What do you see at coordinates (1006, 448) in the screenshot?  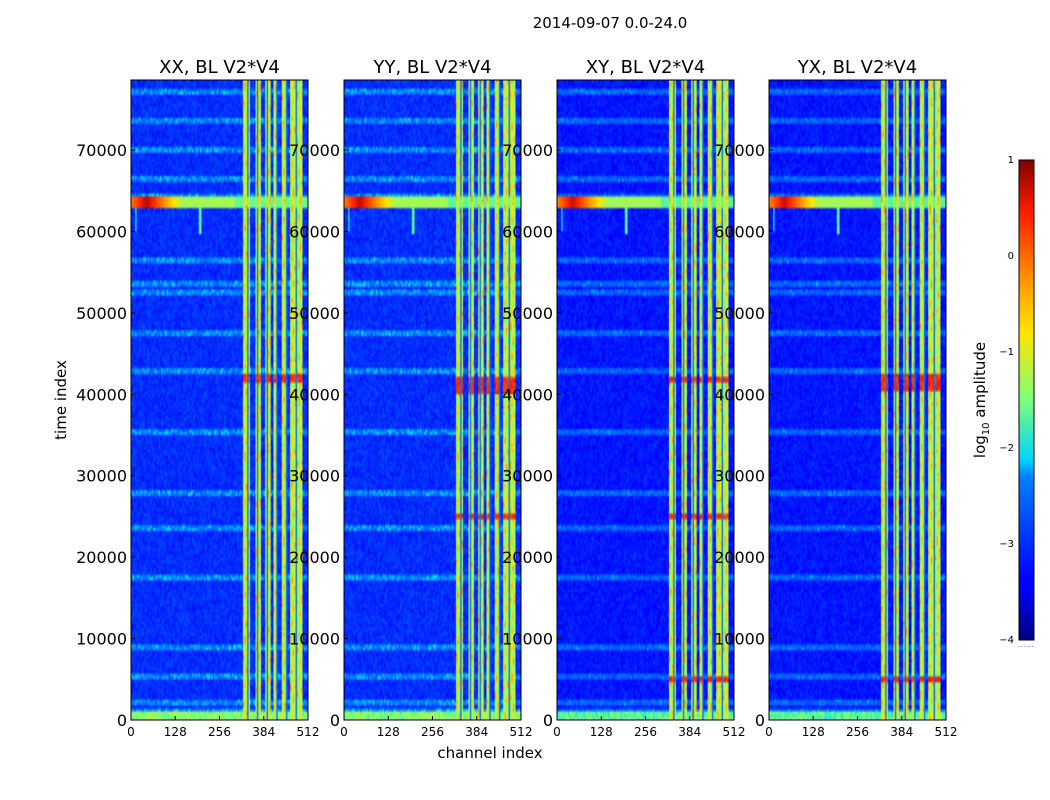 I see `colorbar-tick-label: −2` at bounding box center [1006, 448].